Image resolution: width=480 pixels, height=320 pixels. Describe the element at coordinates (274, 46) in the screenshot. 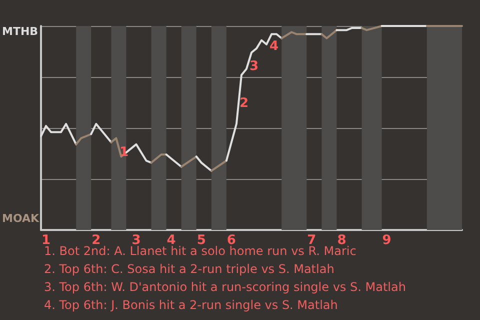

I see `annotation: 4` at that location.